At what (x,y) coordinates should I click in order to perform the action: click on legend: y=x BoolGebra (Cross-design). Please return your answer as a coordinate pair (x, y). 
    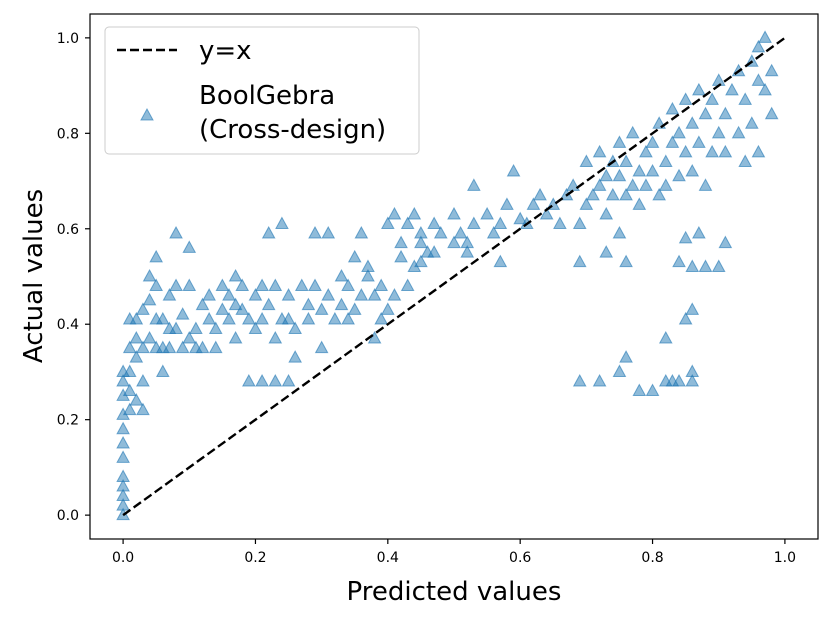
    Looking at the image, I should click on (262, 90).